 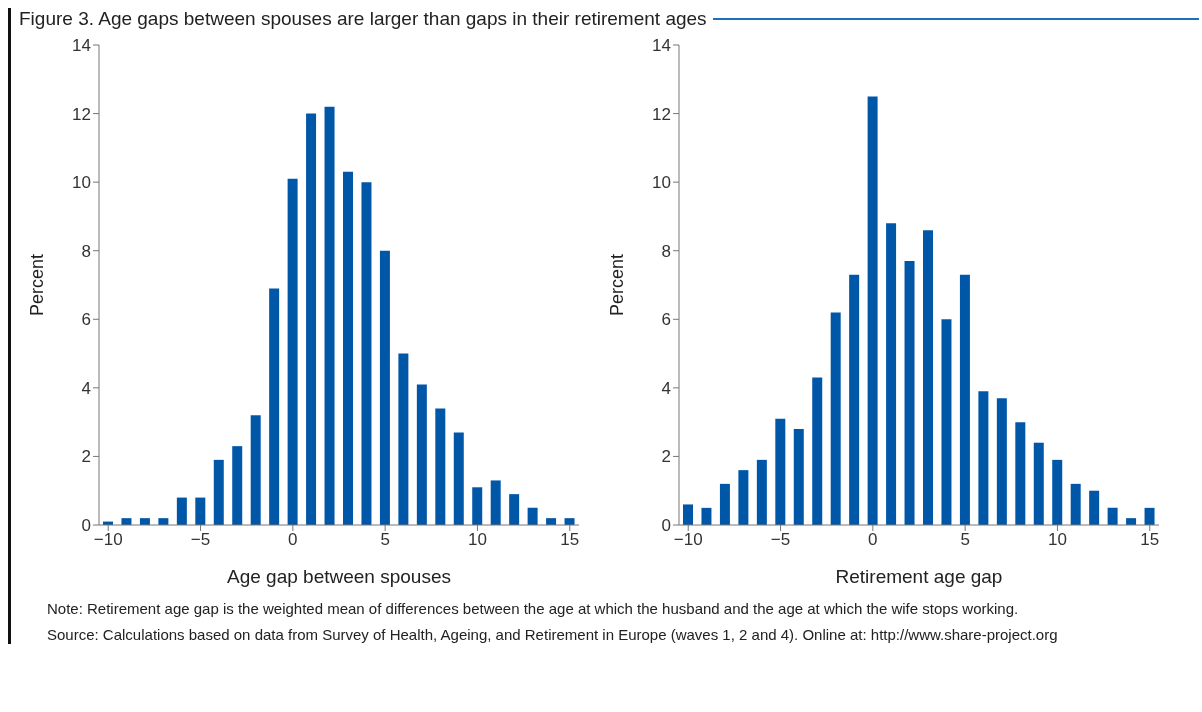 I want to click on text: Note: Retirement age gap is the weighted mean of differences between the age at which the husband and the age at which the wife stops working., so click(x=533, y=609).